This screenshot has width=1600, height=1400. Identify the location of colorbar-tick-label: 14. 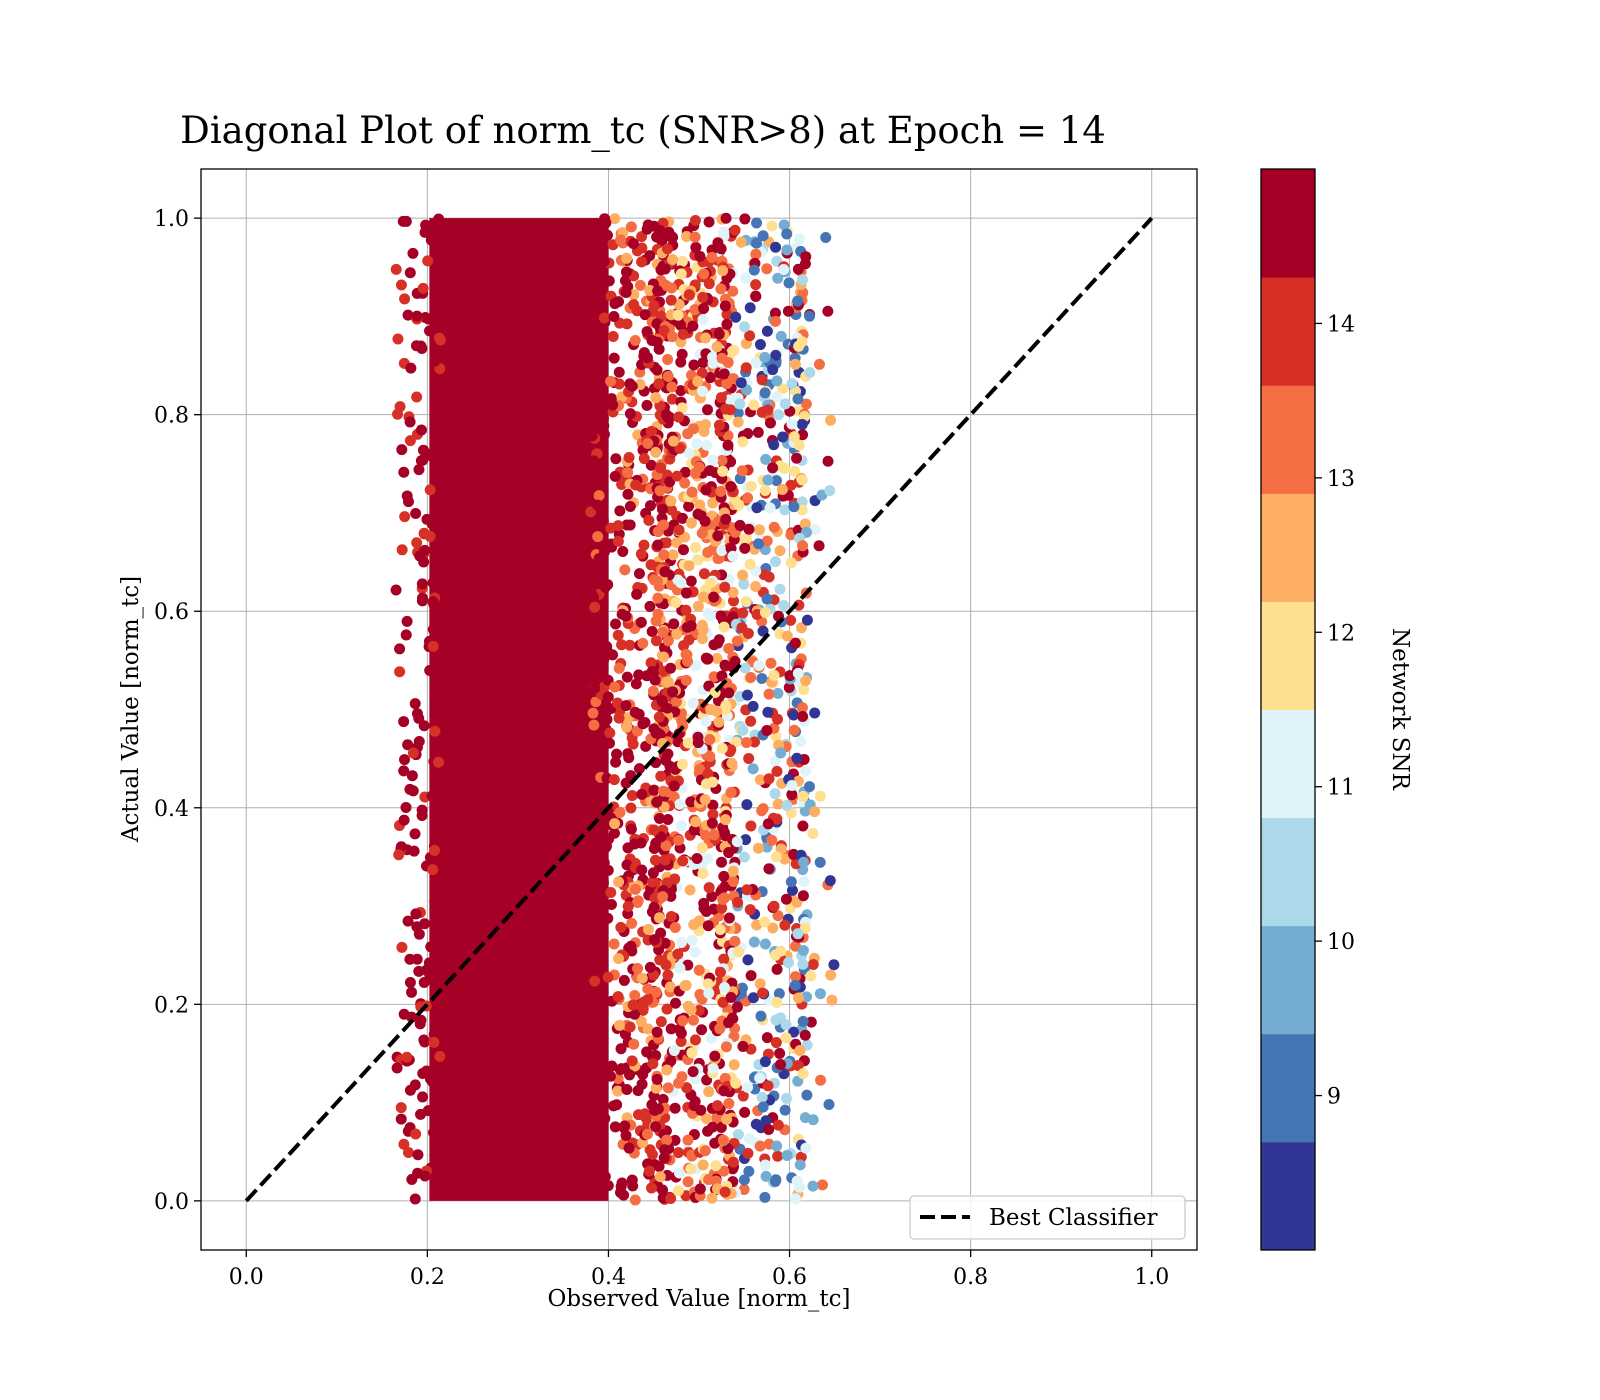
(1341, 324).